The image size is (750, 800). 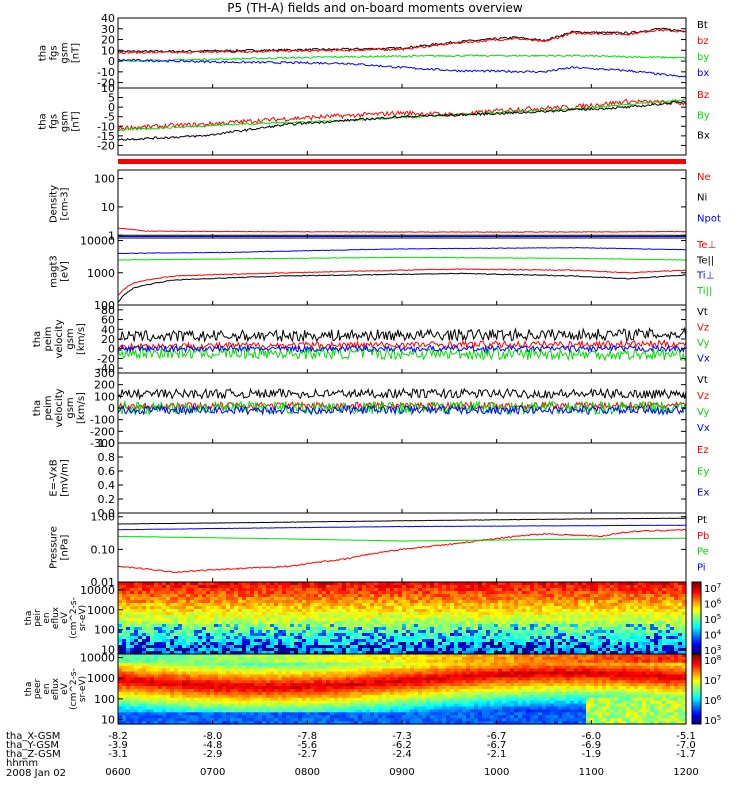 I want to click on y-axis-label: sr-eV), so click(x=83, y=618).